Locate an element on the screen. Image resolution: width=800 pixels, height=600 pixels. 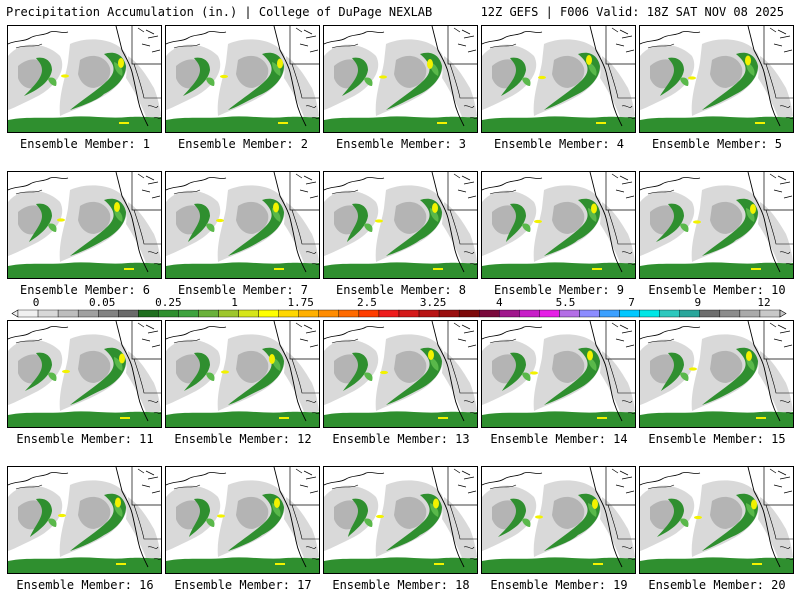
ensemble-member-label: Ensemble Member: 20 is located at coordinates (717, 585).